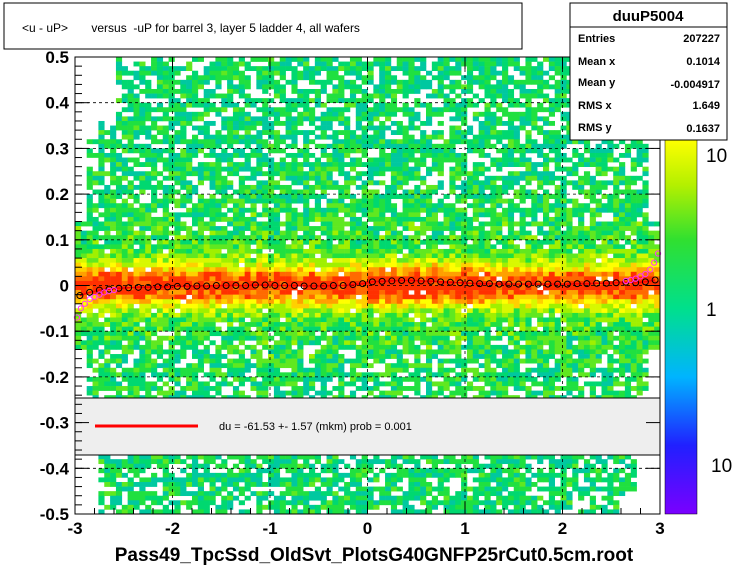  I want to click on stats-label-mean-y: Mean y, so click(597, 83).